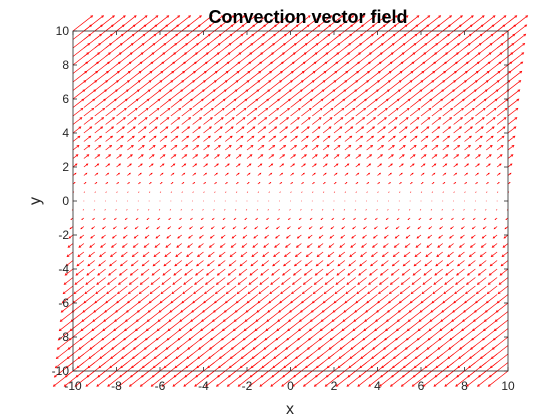 The width and height of the screenshot is (560, 420). What do you see at coordinates (247, 386) in the screenshot?
I see `x-tick-label: -2` at bounding box center [247, 386].